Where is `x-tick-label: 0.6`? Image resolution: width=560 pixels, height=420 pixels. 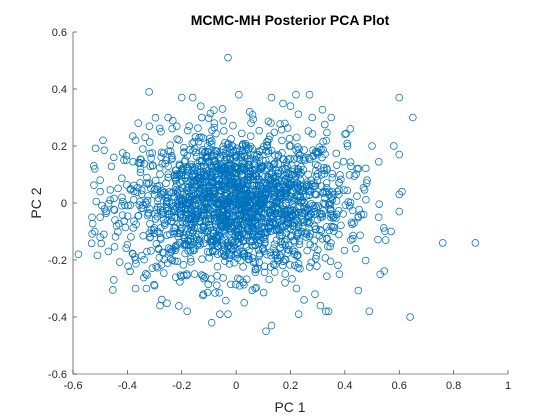
x-tick-label: 0.6 is located at coordinates (399, 386).